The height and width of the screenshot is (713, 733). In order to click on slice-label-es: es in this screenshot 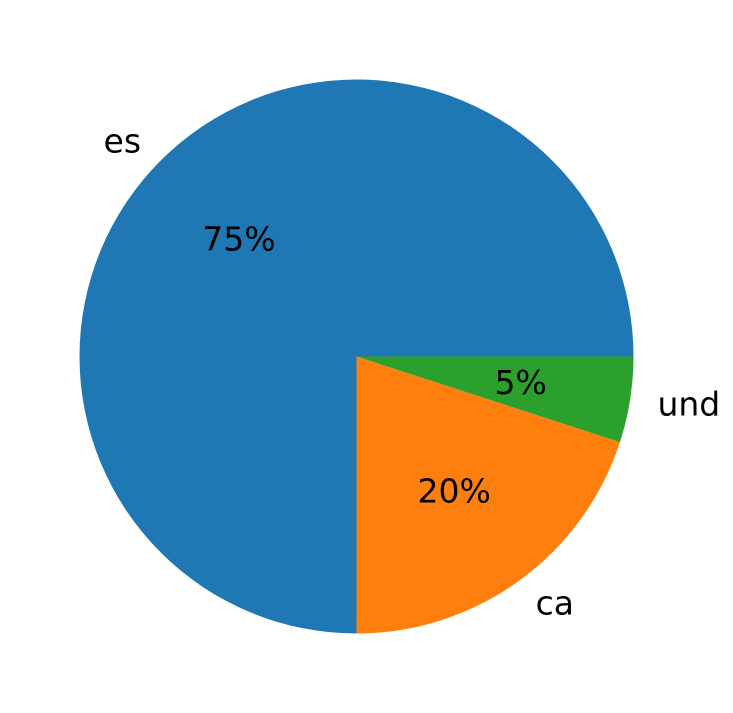, I will do `click(123, 141)`.